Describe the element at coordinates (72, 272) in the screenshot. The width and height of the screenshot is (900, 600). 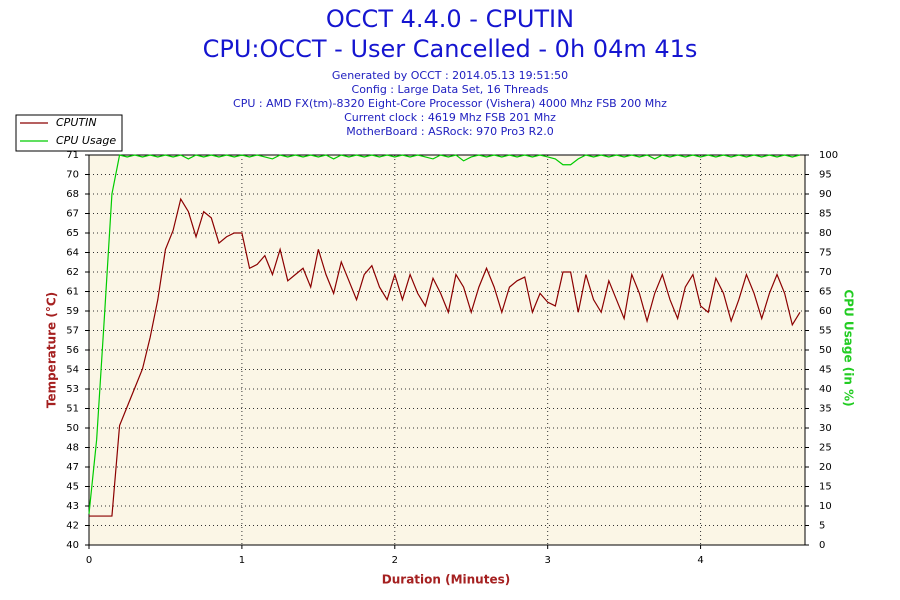
I see `y-tick-label: 62` at that location.